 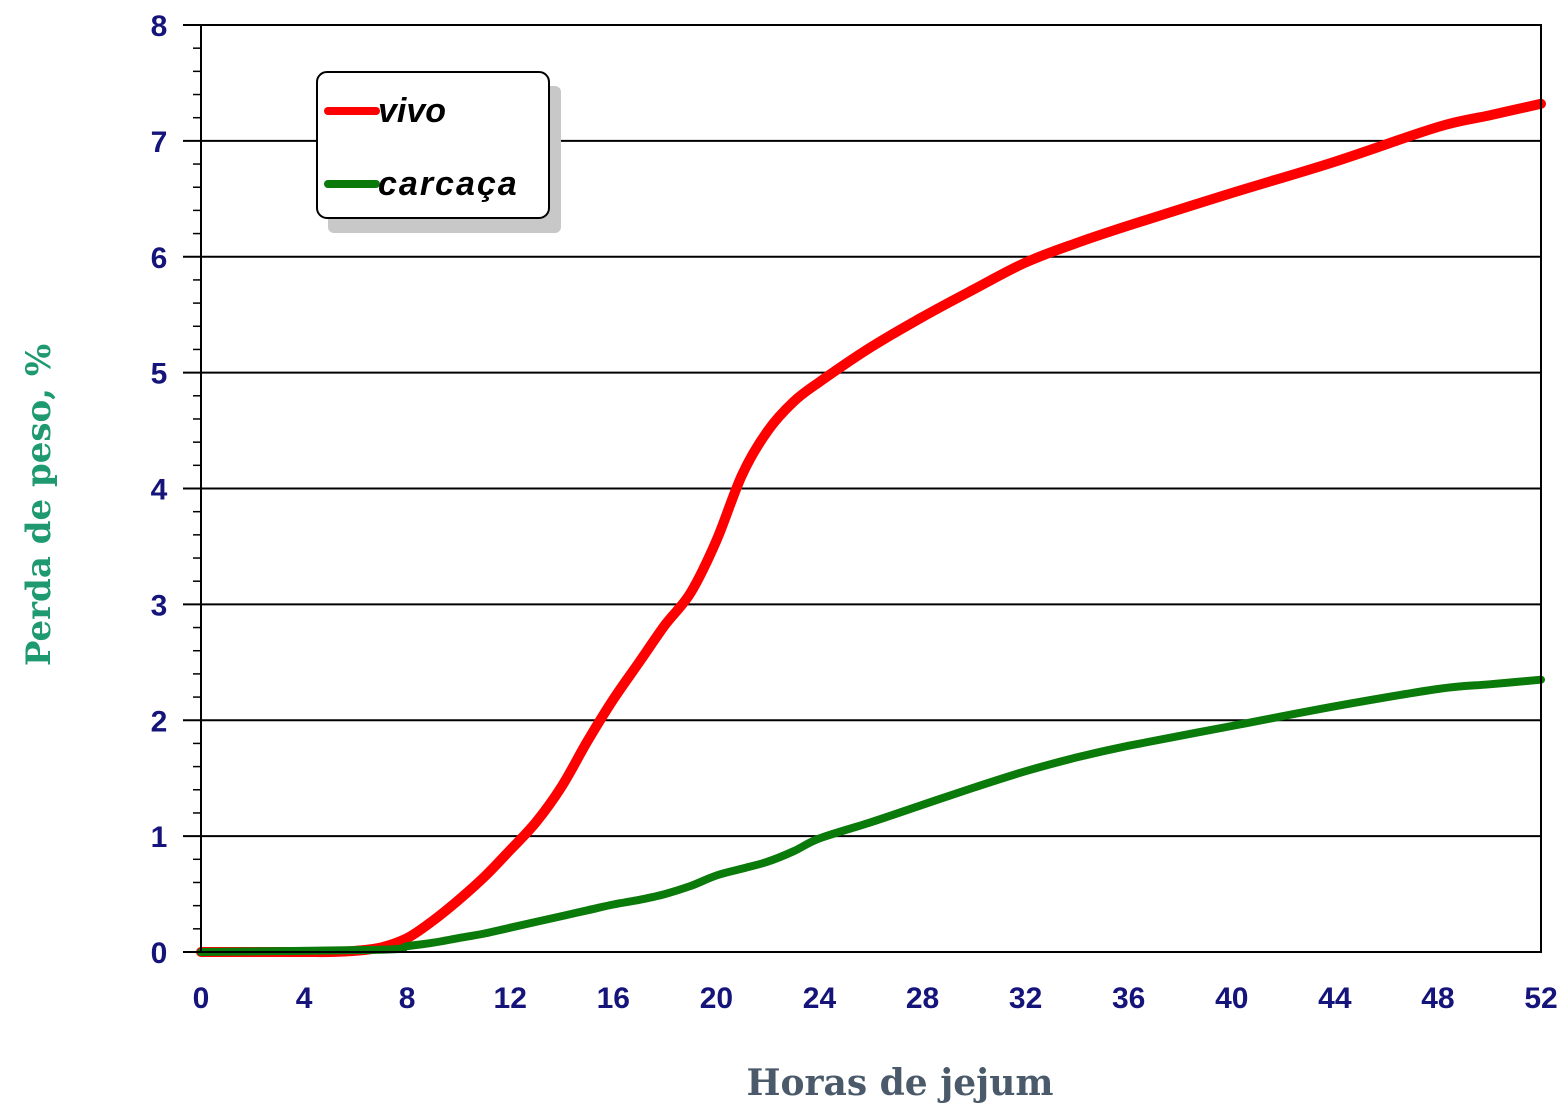 What do you see at coordinates (1335, 998) in the screenshot?
I see `x-tick-label: 44` at bounding box center [1335, 998].